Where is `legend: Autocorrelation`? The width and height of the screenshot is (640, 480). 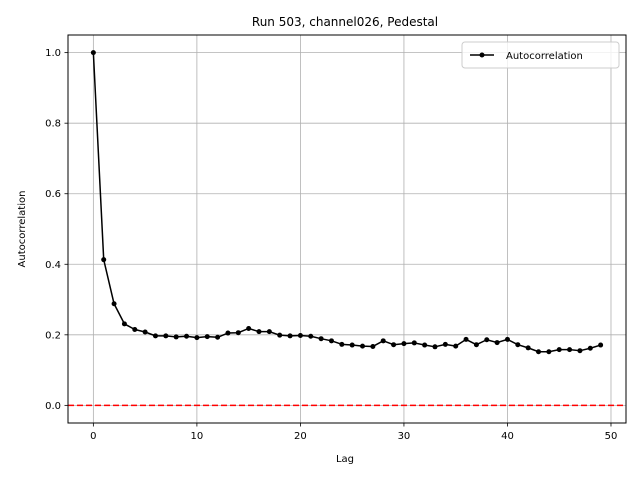 legend: Autocorrelation is located at coordinates (540, 55).